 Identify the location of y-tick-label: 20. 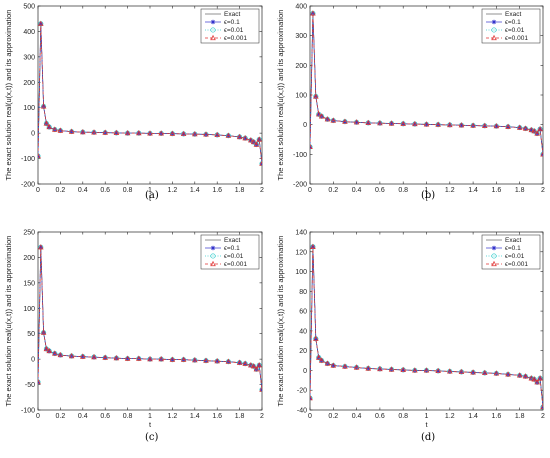
(303, 351).